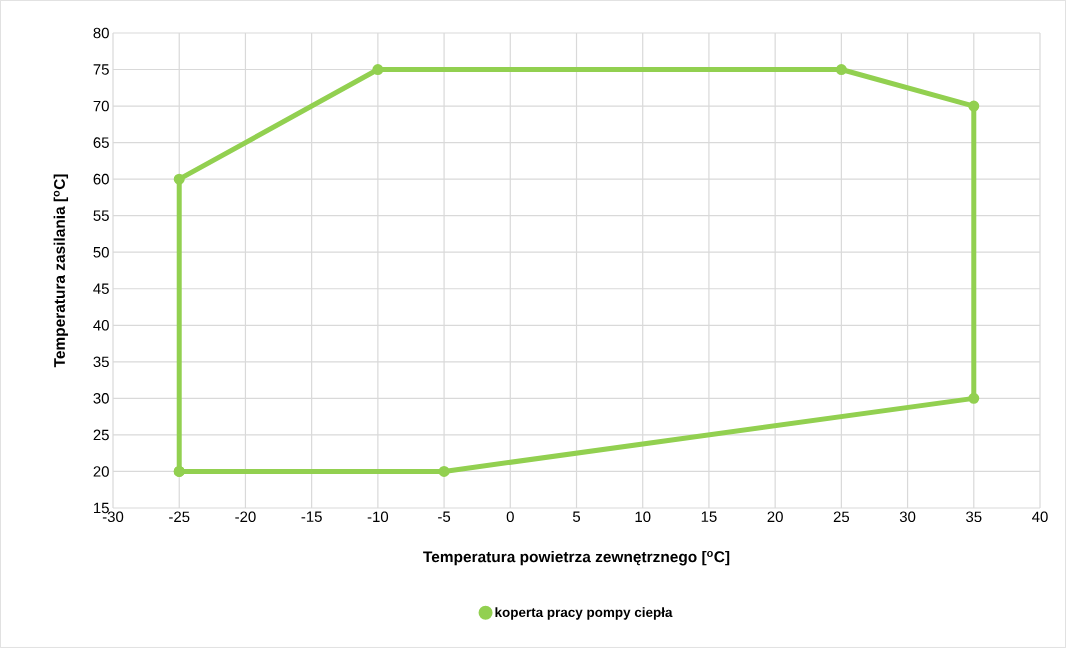 This screenshot has height=648, width=1066. What do you see at coordinates (576, 558) in the screenshot?
I see `x-axis-title: Temperatura powietrza zewnętrznego [$^{o}$C]` at bounding box center [576, 558].